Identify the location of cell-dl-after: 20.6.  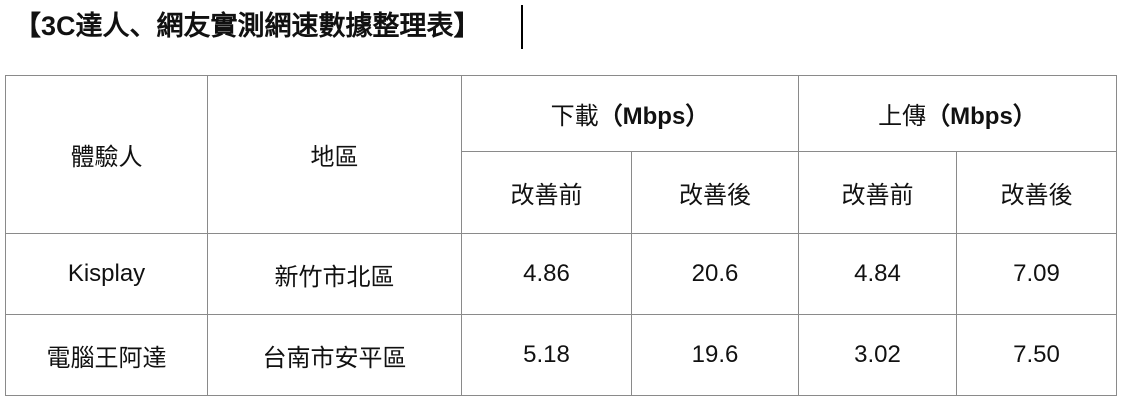
(715, 274).